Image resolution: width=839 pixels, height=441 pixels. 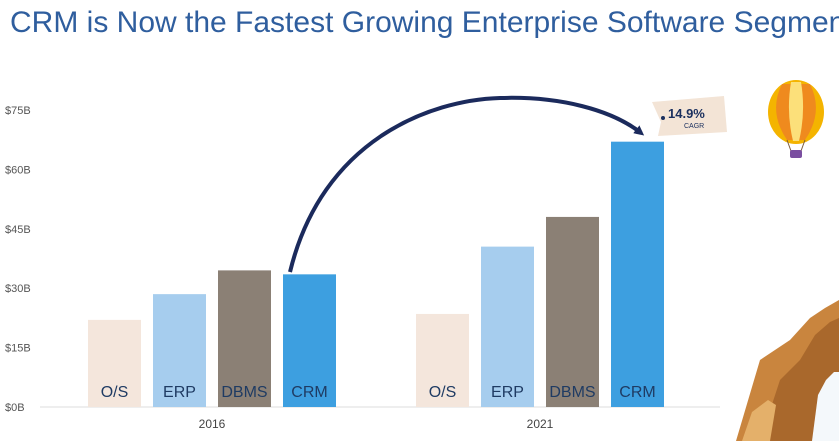 I want to click on bar-dbms-2021, so click(x=572, y=311).